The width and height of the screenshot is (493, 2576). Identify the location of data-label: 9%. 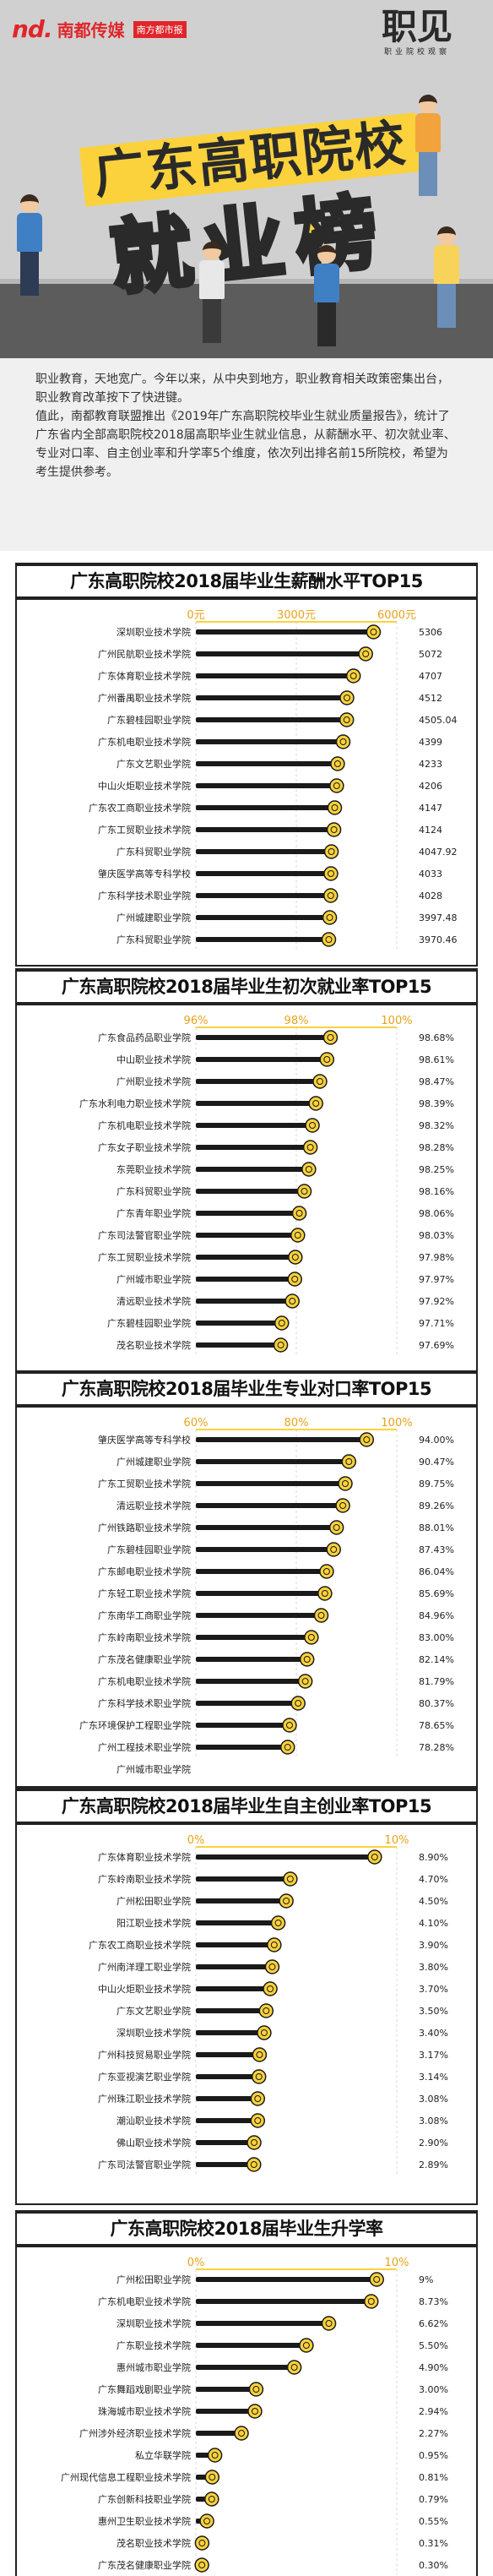
(426, 2279).